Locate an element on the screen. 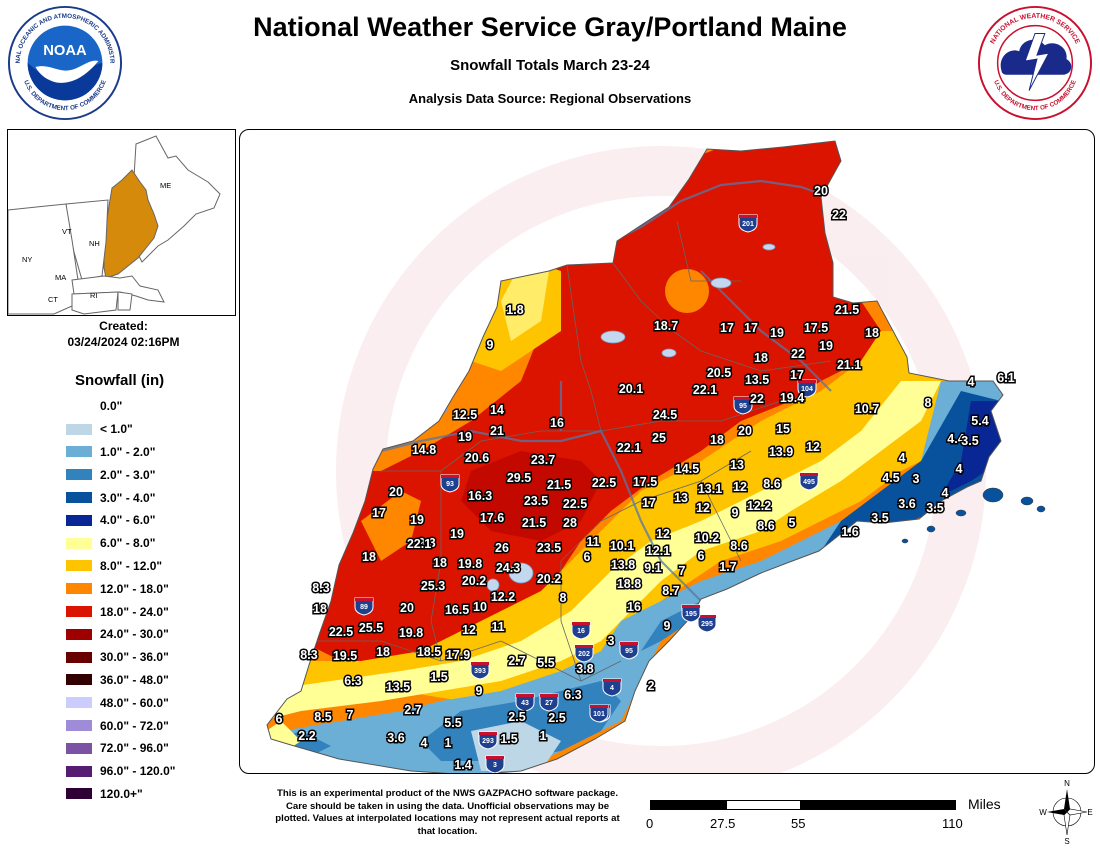  highway-number: 201 is located at coordinates (748, 224).